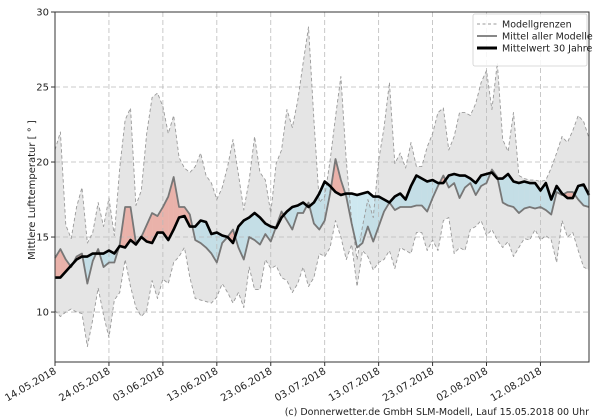 This screenshot has height=420, width=600. Describe the element at coordinates (138, 385) in the screenshot. I see `x-tick-label: 03.06.2018` at that location.